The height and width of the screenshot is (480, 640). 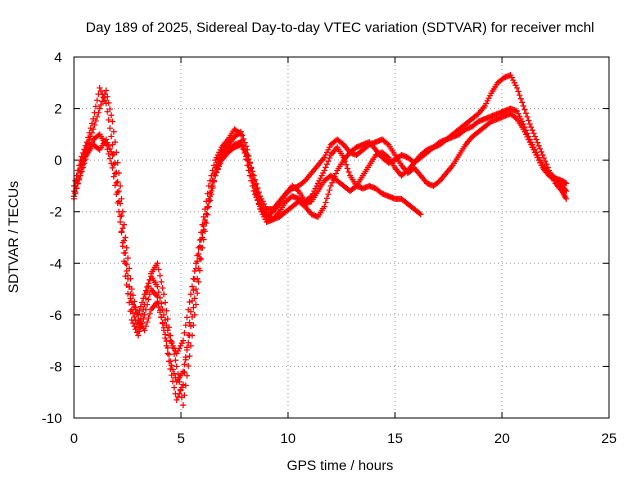 What do you see at coordinates (13, 237) in the screenshot?
I see `y-axis-label: SDTVAR / TECUs` at bounding box center [13, 237].